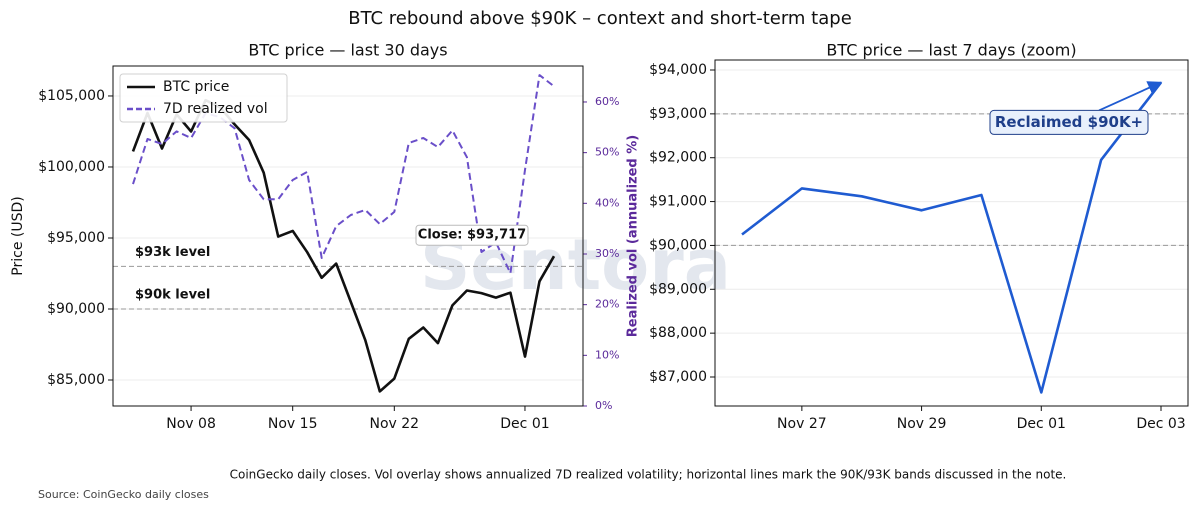 The width and height of the screenshot is (1200, 513). Describe the element at coordinates (1160, 424) in the screenshot. I see `x-tick-label: Dec 03` at that location.